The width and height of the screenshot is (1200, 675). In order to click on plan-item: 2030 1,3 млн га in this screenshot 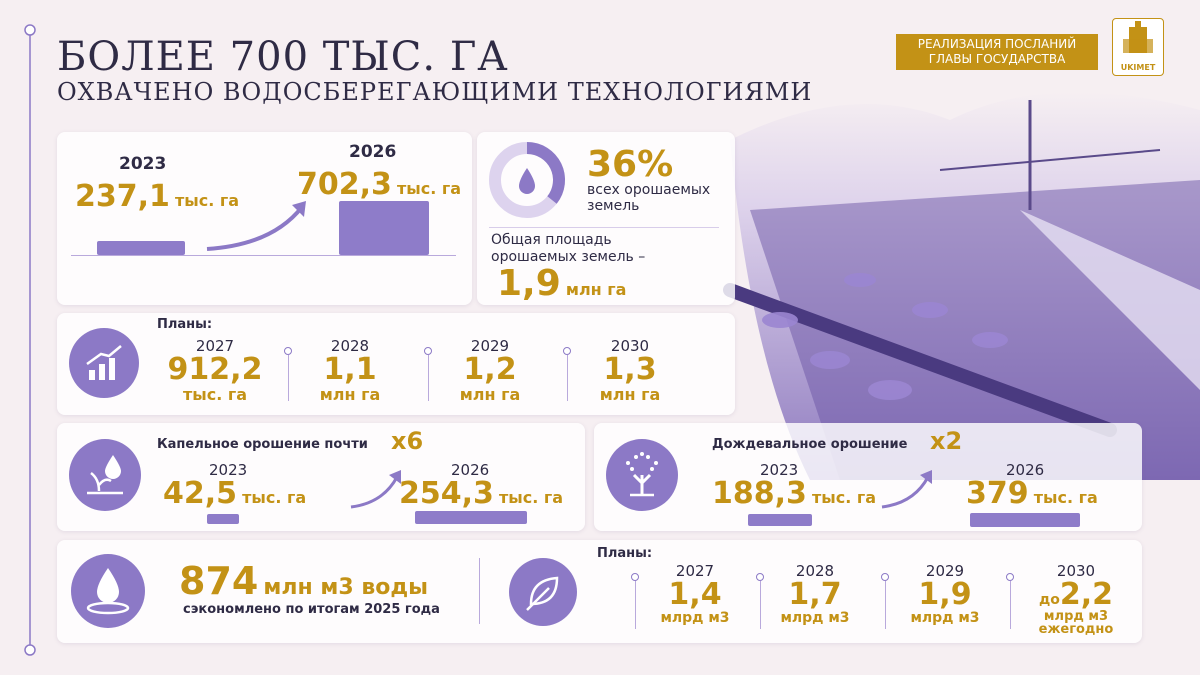, I will do `click(630, 370)`.